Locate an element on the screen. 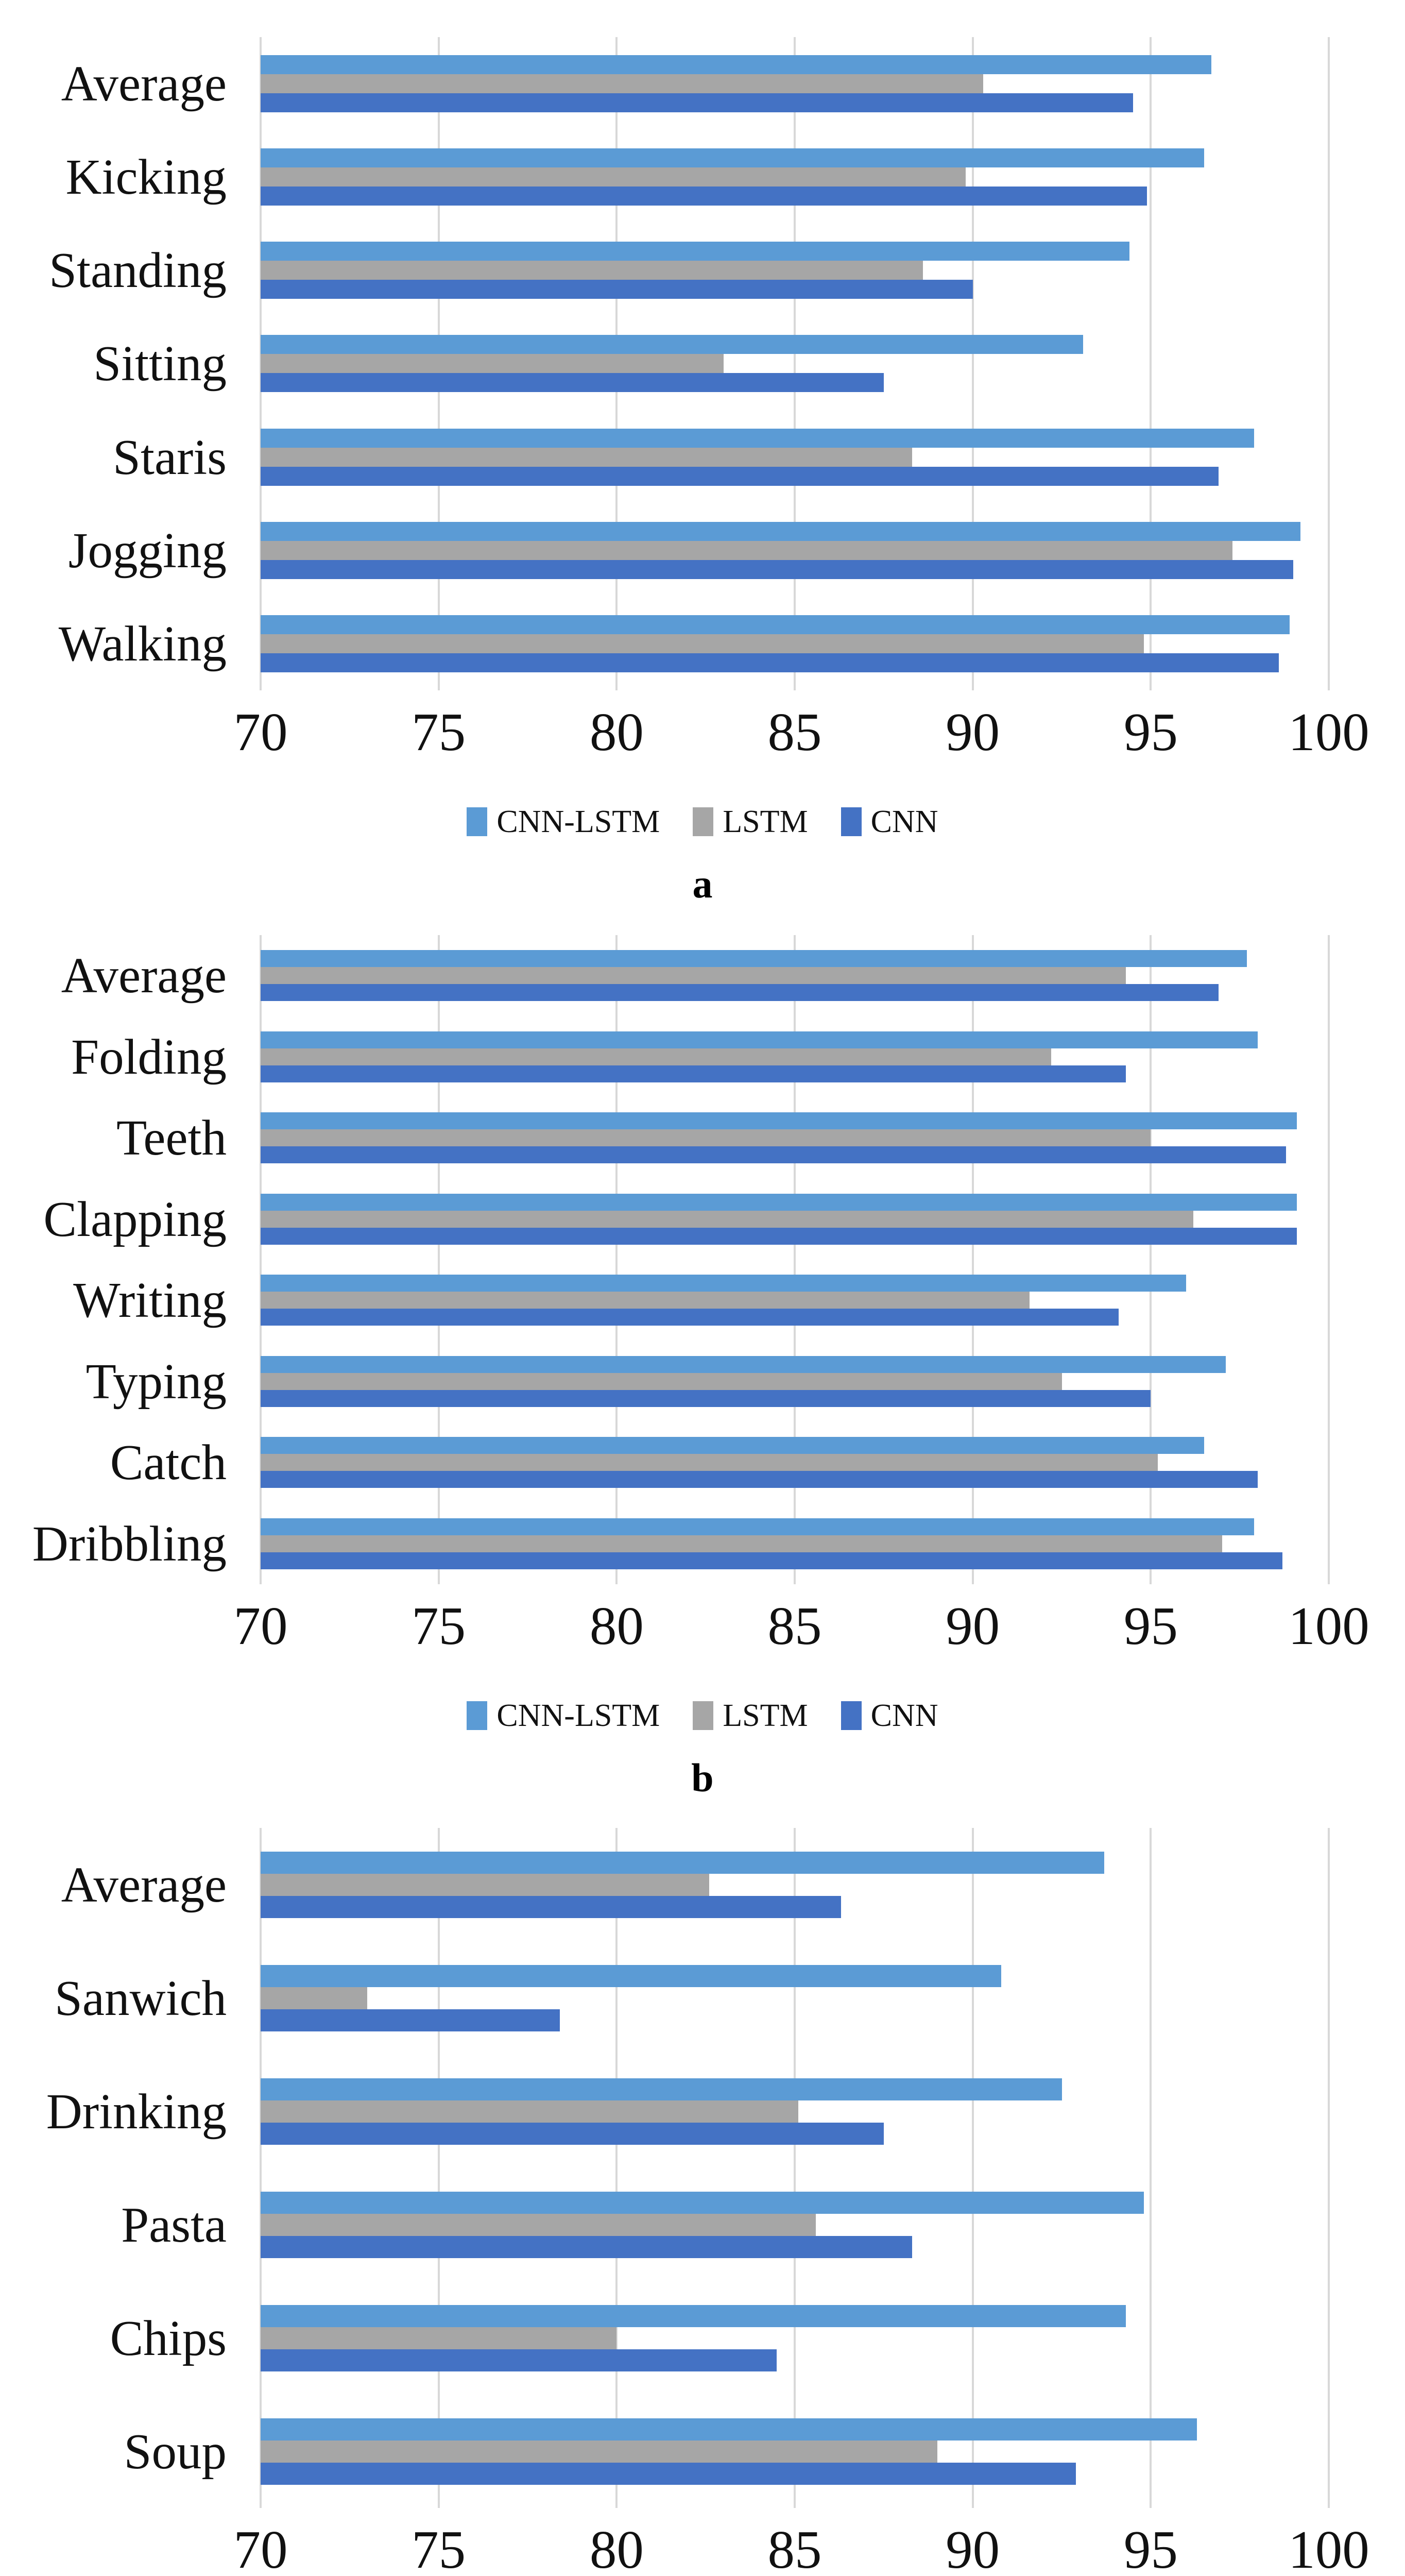 The width and height of the screenshot is (1405, 2576). legend-item-cnn: CNN is located at coordinates (889, 1716).